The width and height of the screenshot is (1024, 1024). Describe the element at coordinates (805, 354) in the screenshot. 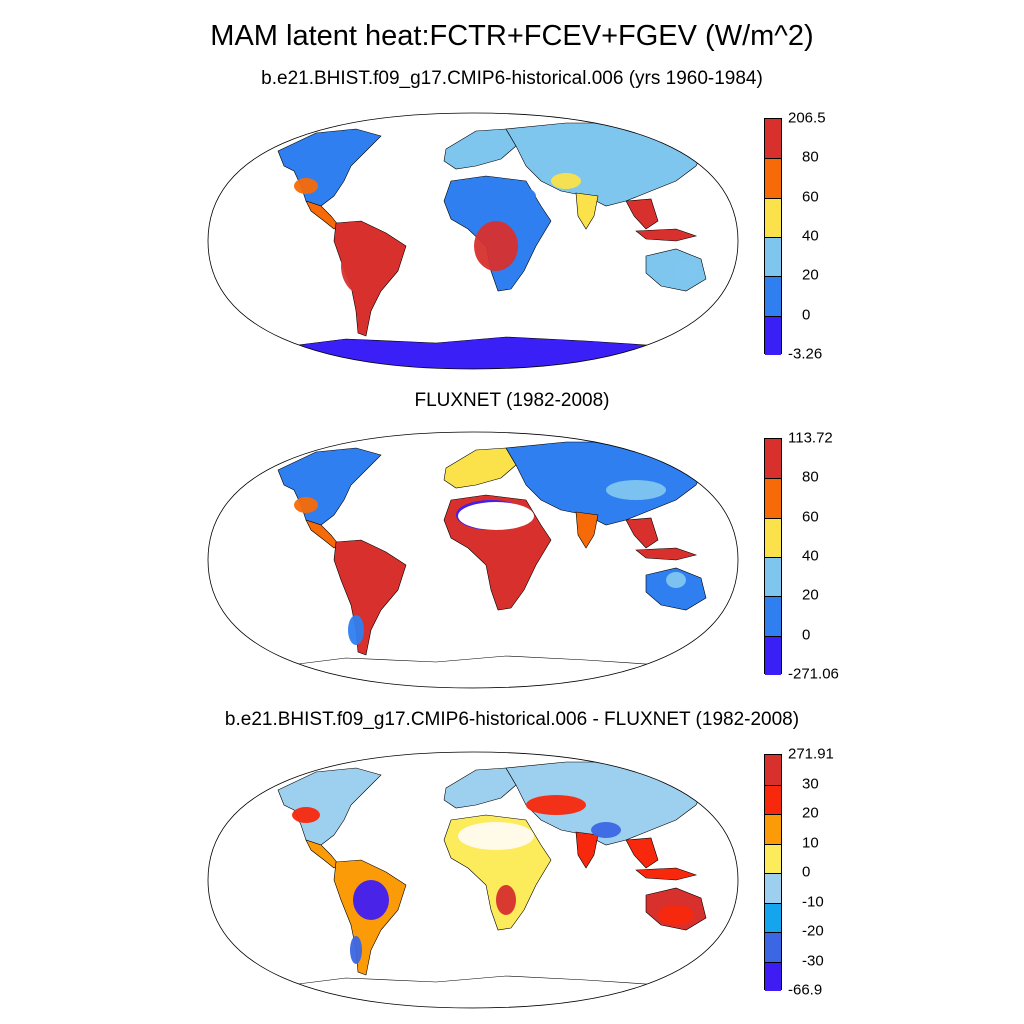

I see `colorbar-label: -3.26` at that location.